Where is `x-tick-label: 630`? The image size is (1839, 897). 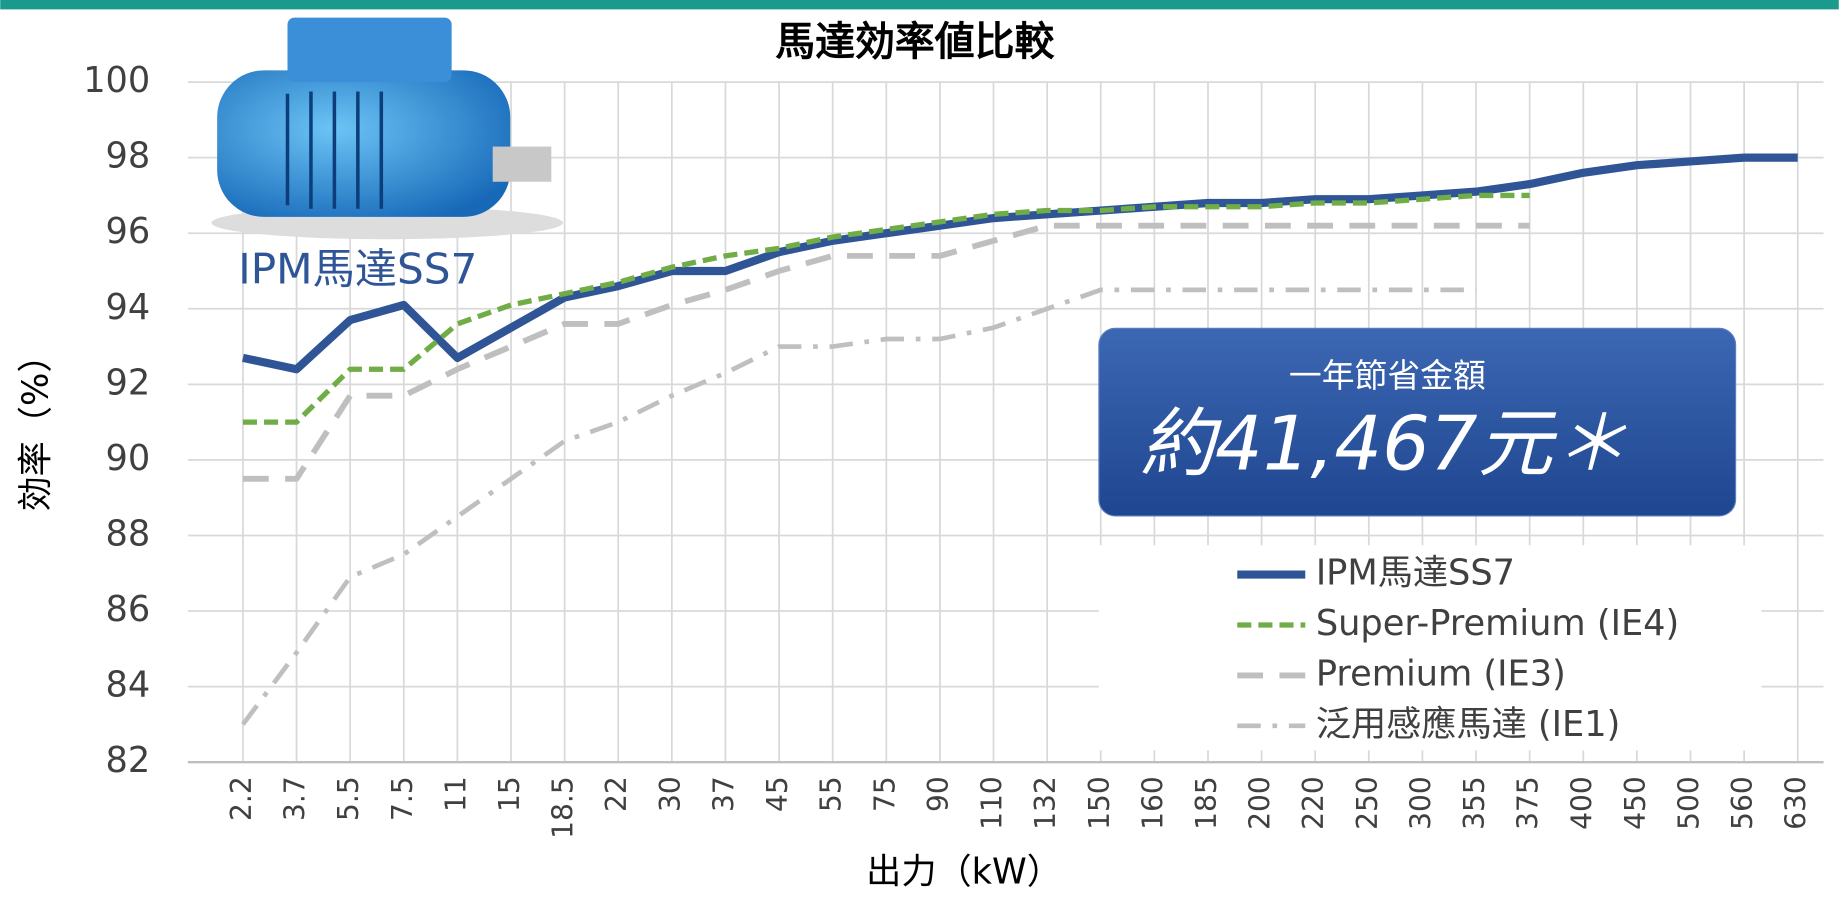 x-tick-label: 630 is located at coordinates (1796, 803).